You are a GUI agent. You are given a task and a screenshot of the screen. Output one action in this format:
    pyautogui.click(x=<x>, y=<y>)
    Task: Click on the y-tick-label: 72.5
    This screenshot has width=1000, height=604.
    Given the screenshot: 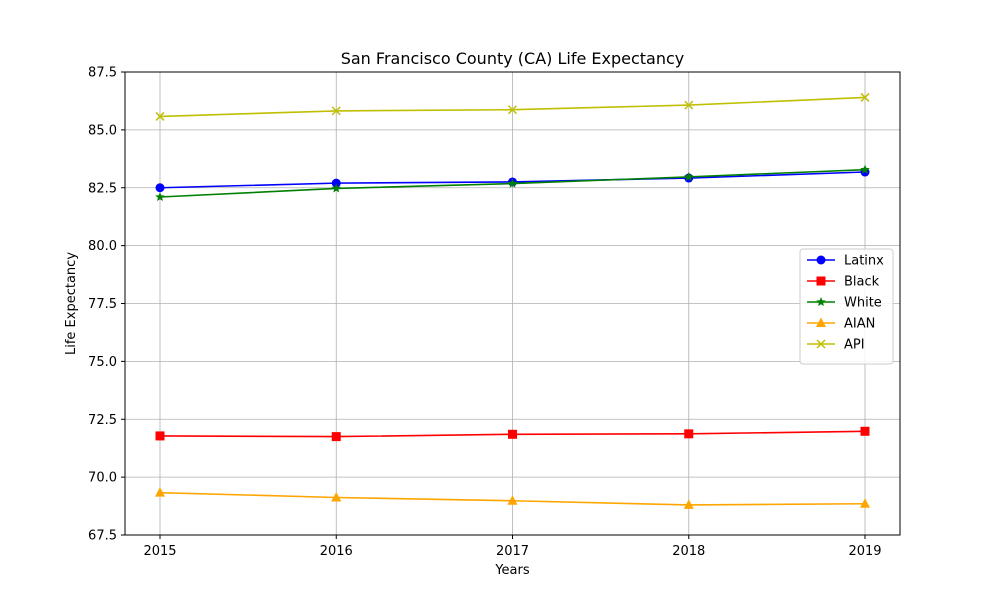 What is the action you would take?
    pyautogui.click(x=102, y=420)
    